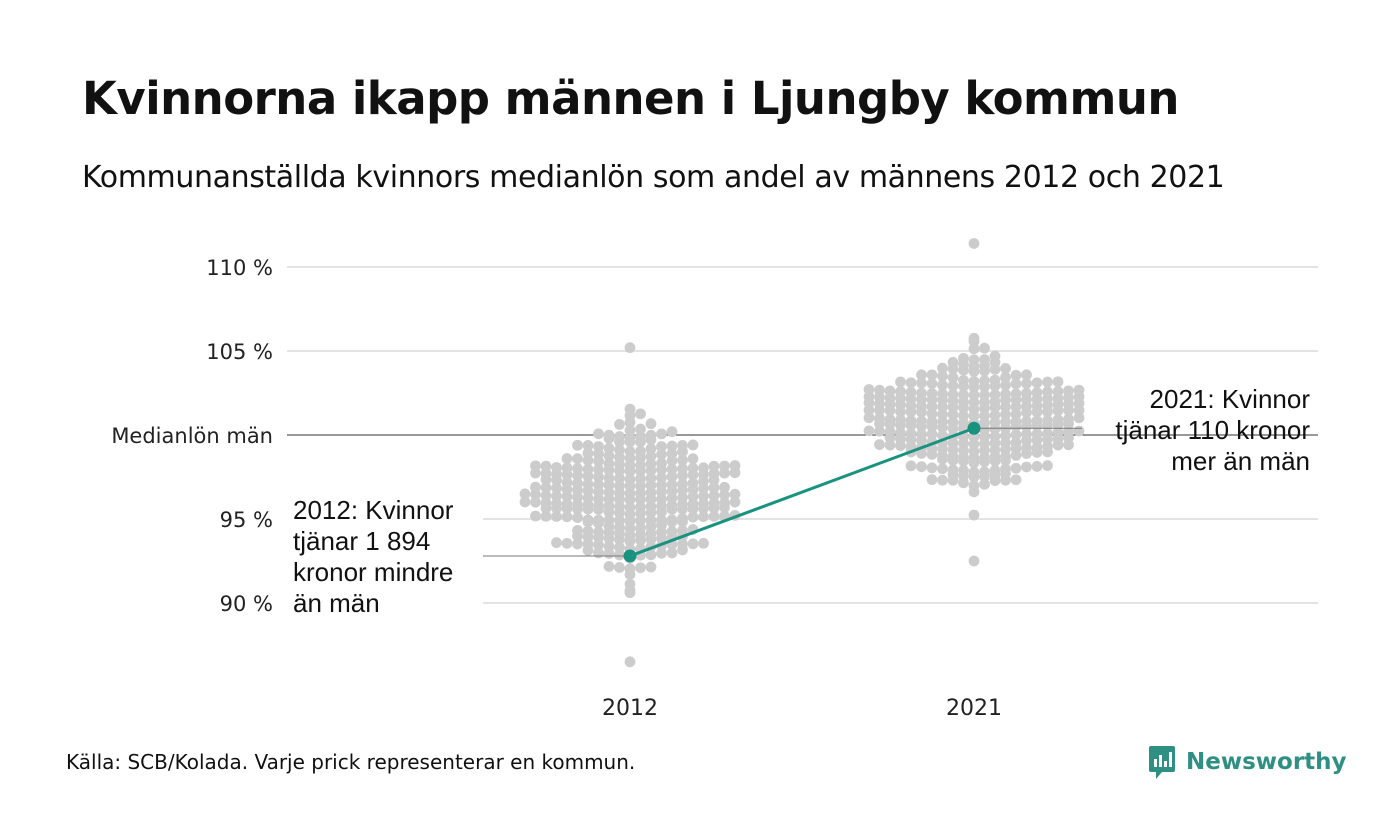  Describe the element at coordinates (802, 492) in the screenshot. I see `highlight-line` at that location.